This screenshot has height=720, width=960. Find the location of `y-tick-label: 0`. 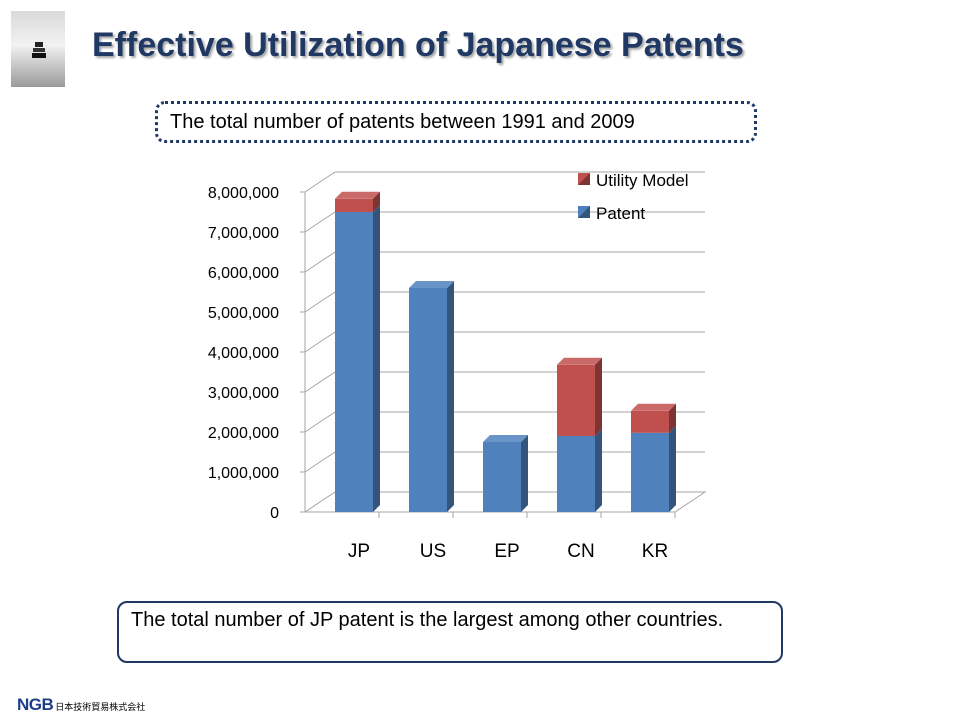

y-tick-label: 0 is located at coordinates (274, 513).